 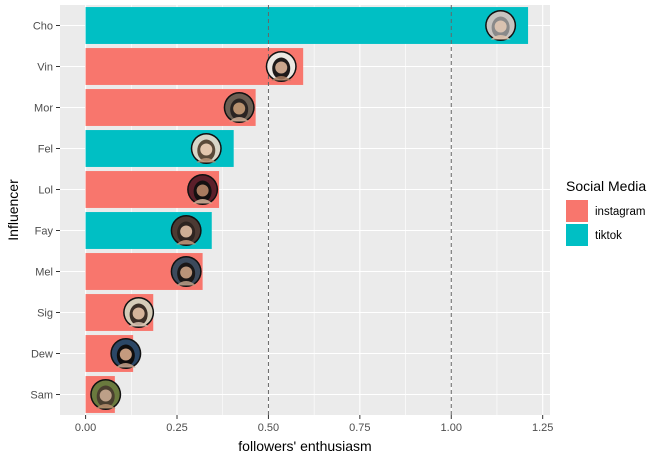 What do you see at coordinates (606, 186) in the screenshot?
I see `legend-title: Social Media` at bounding box center [606, 186].